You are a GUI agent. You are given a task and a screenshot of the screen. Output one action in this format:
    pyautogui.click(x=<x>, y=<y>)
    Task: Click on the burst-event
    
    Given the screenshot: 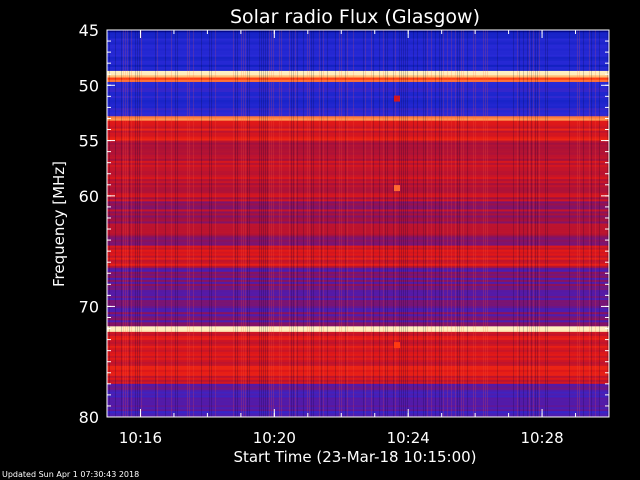 What is the action you would take?
    pyautogui.click(x=397, y=345)
    